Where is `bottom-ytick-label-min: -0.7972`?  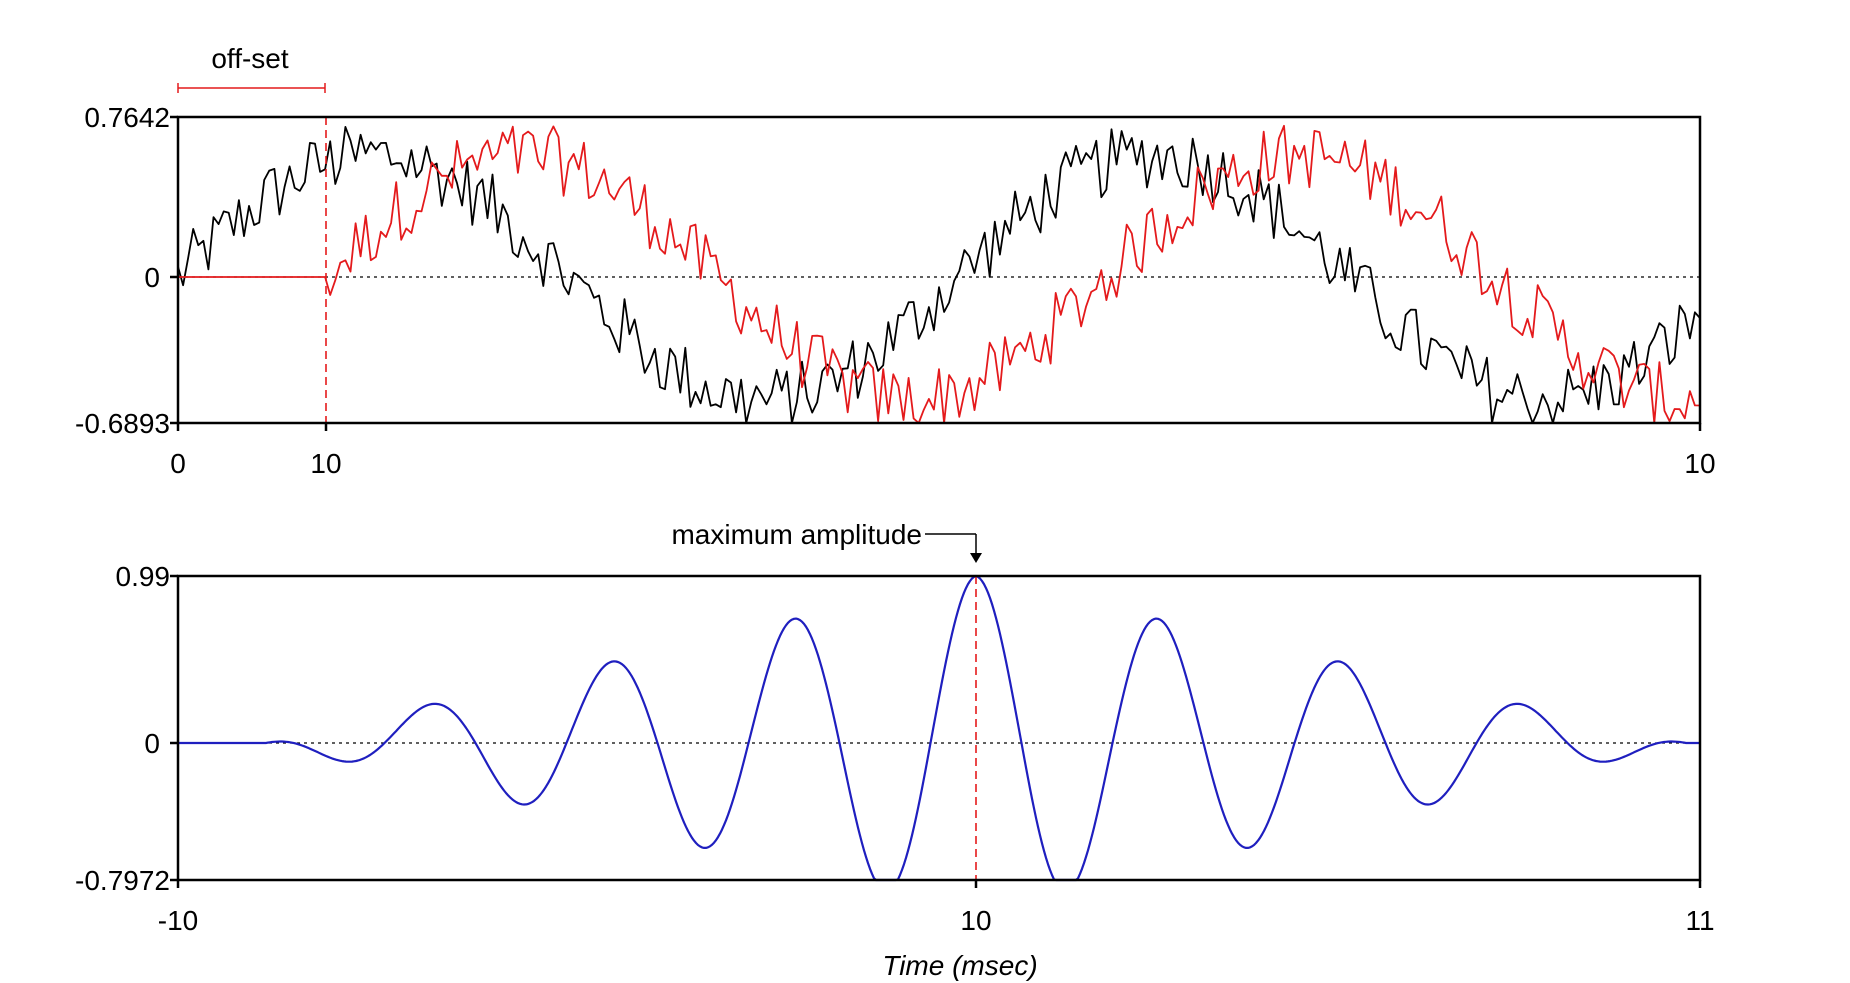 bottom-ytick-label-min: -0.7972 is located at coordinates (122, 880).